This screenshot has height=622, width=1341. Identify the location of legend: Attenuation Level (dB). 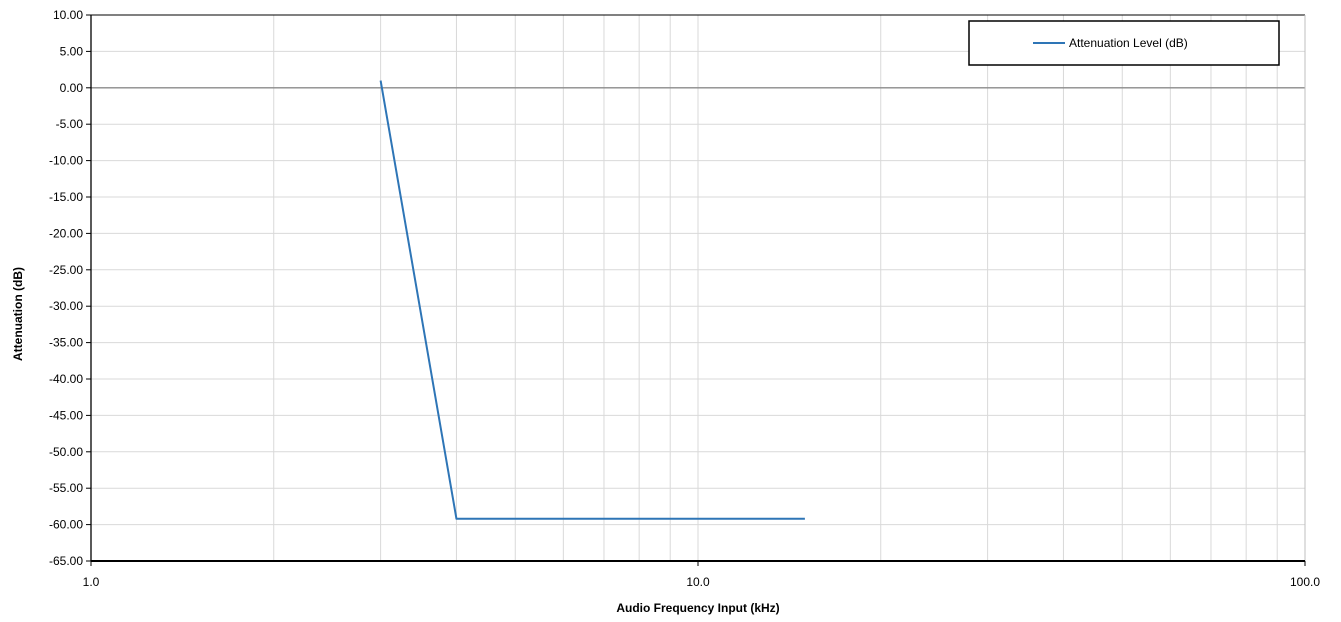
(1124, 43).